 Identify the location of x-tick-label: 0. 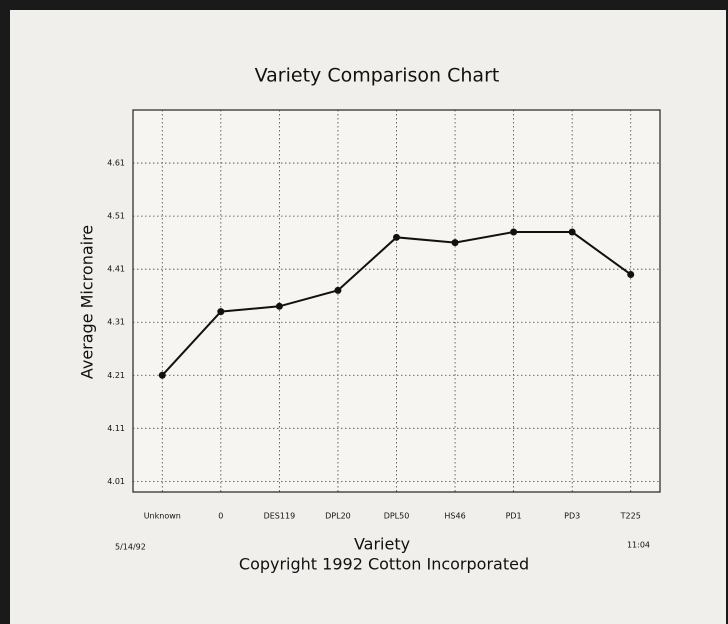
(220, 516).